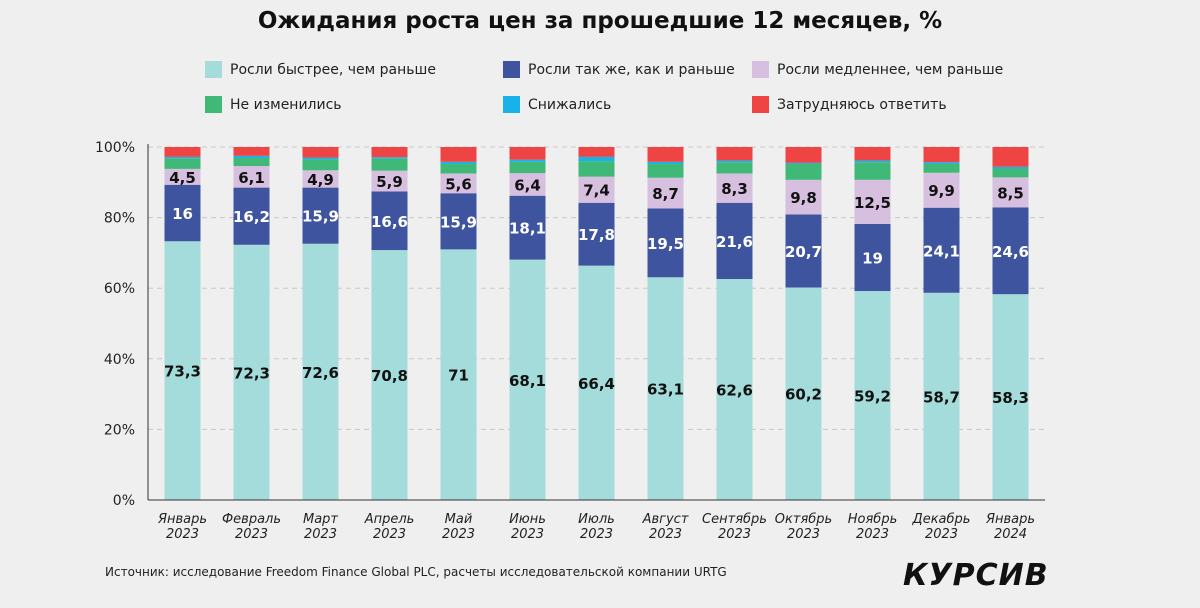  What do you see at coordinates (734, 242) in the screenshot?
I see `data-label: 21,6` at bounding box center [734, 242].